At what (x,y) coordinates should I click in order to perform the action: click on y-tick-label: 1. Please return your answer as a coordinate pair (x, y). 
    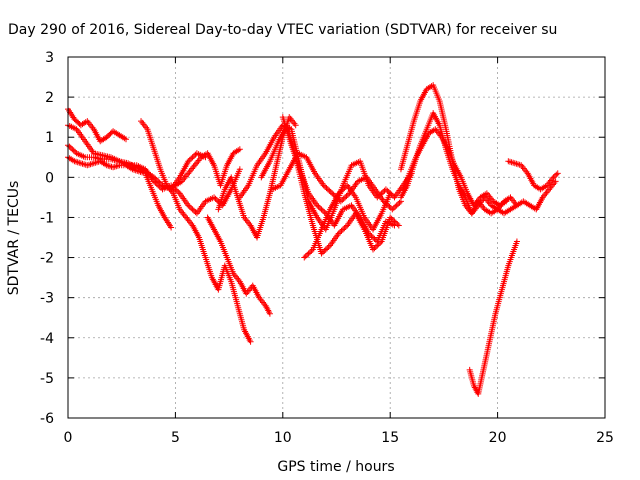
    Looking at the image, I should click on (49, 138).